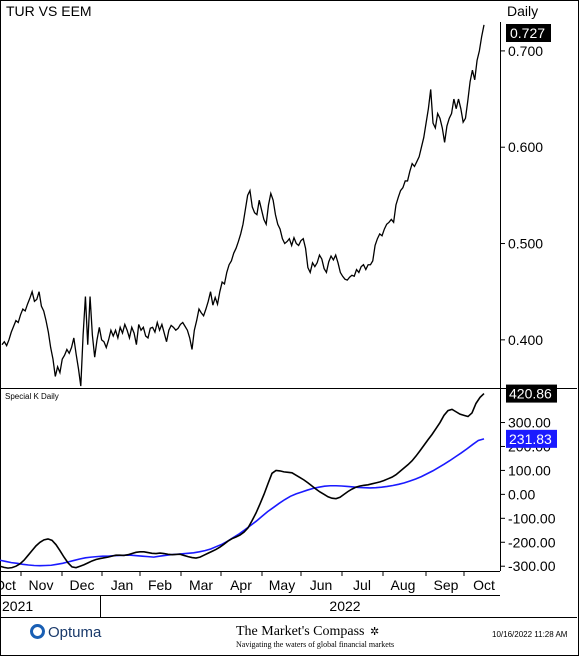 This screenshot has height=656, width=579. Describe the element at coordinates (521, 494) in the screenshot. I see `sk-y-tick-label: 0.00` at that location.